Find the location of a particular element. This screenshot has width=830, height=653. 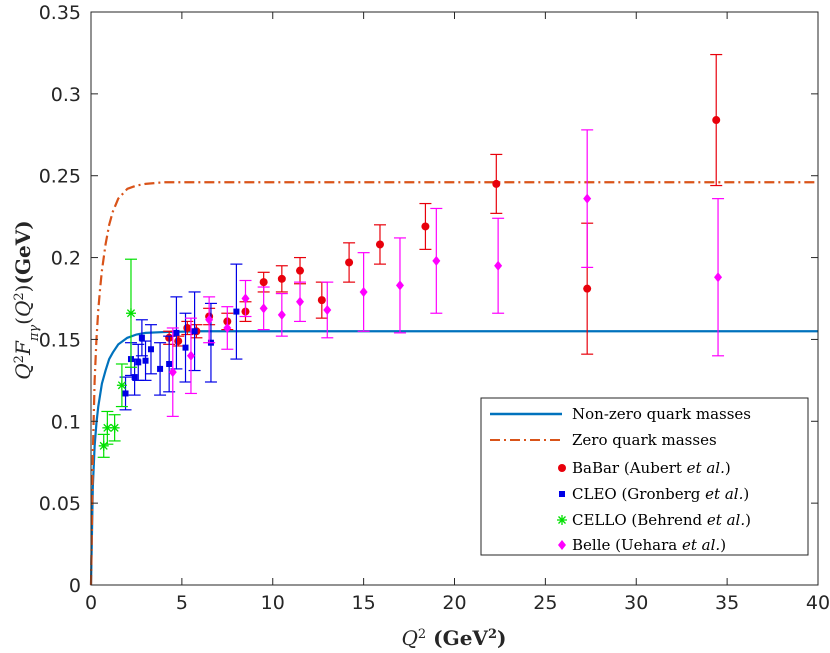

svg-text: CELLO (Behrend et al.) is located at coordinates (661, 520).